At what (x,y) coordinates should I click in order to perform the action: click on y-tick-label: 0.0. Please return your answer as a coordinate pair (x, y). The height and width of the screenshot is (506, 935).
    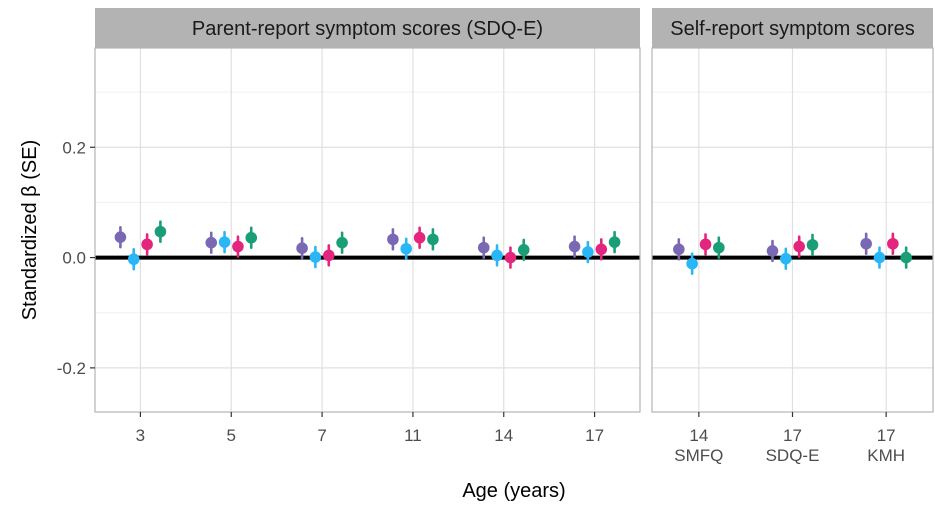
    Looking at the image, I should click on (74, 258).